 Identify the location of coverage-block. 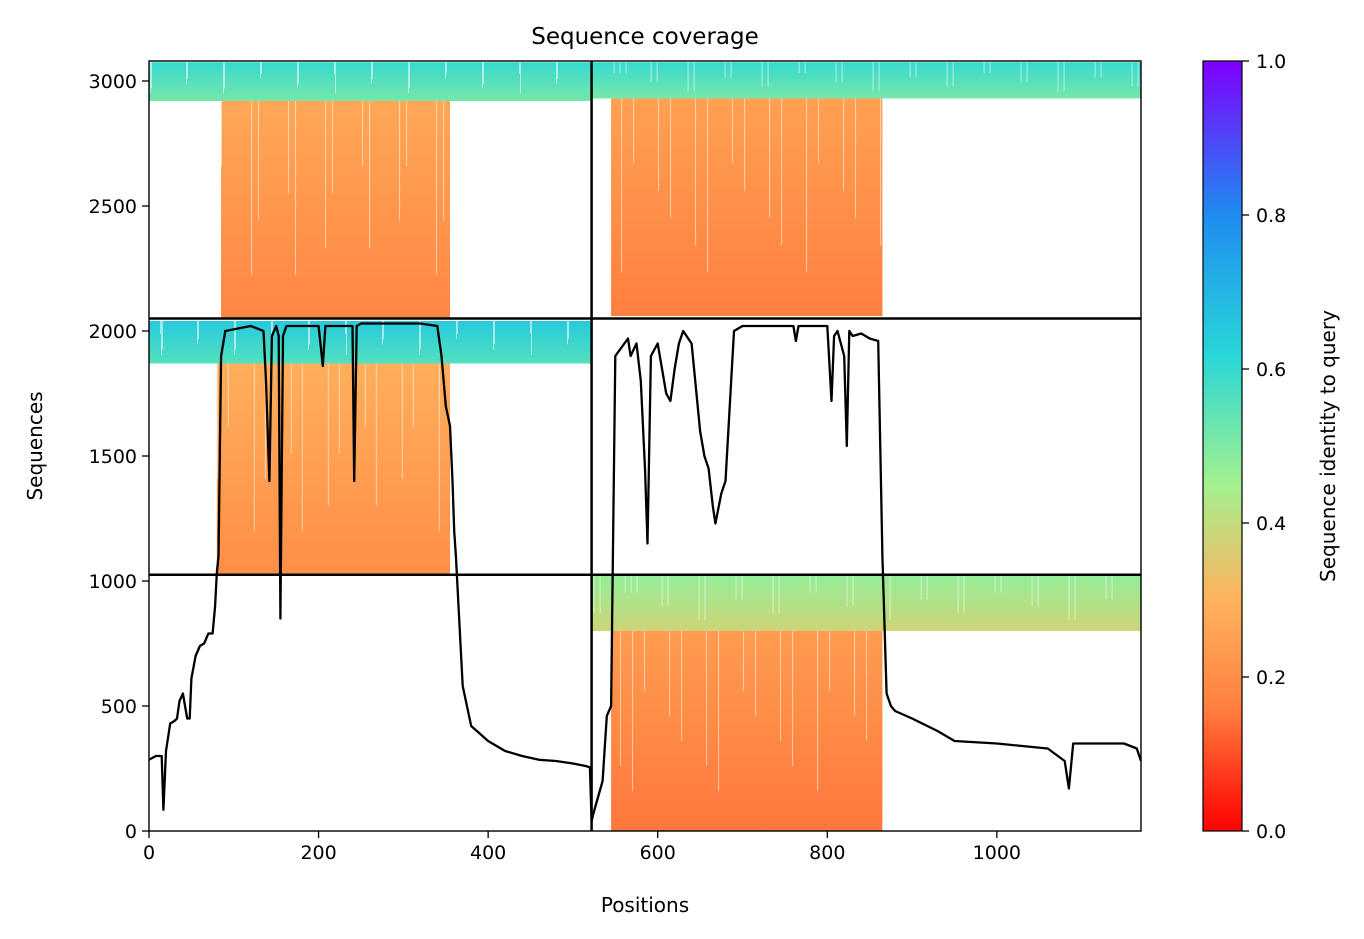
(866, 703).